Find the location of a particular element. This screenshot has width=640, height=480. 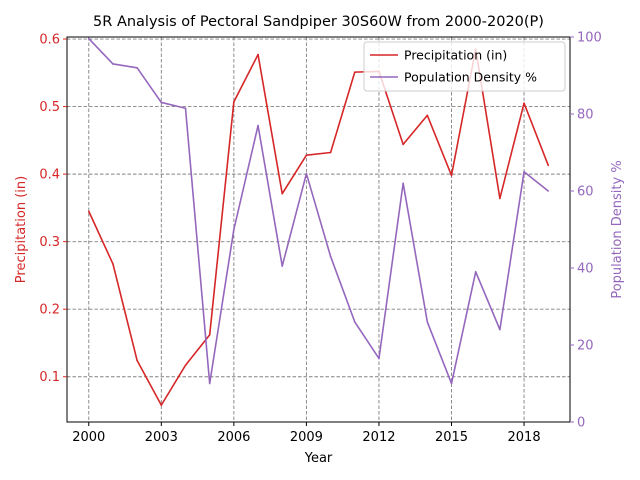

legend-label-population-density: Population Density % is located at coordinates (470, 77).